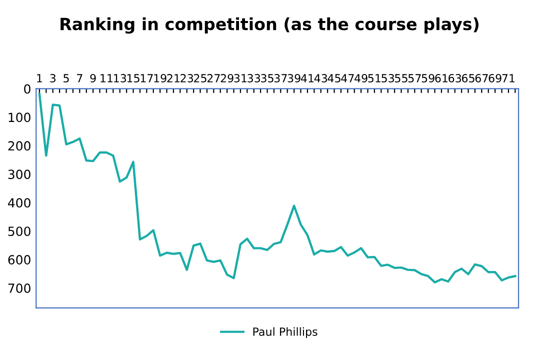 The width and height of the screenshot is (539, 348). What do you see at coordinates (19, 146) in the screenshot?
I see `y-tick-label: 200` at bounding box center [19, 146].